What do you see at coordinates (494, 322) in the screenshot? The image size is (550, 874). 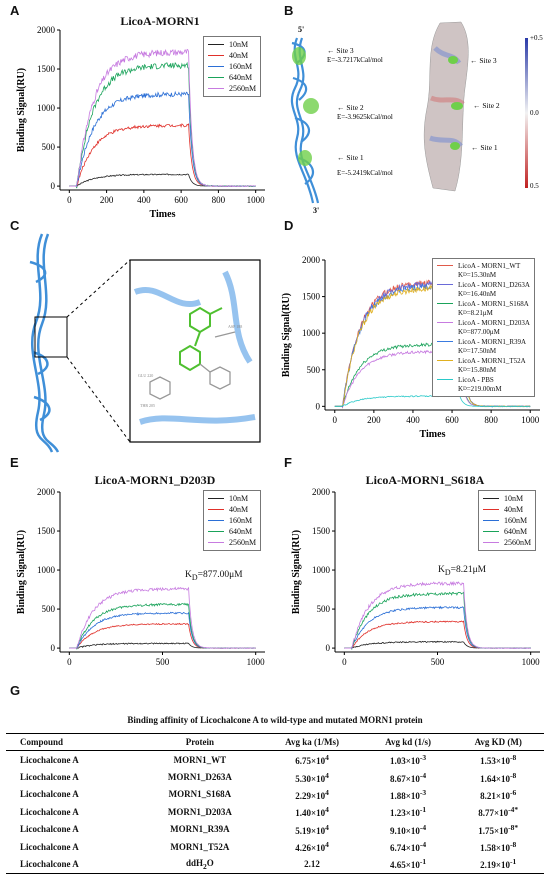 I see `legend-label: LicoA - MORN1_D203A` at bounding box center [494, 322].